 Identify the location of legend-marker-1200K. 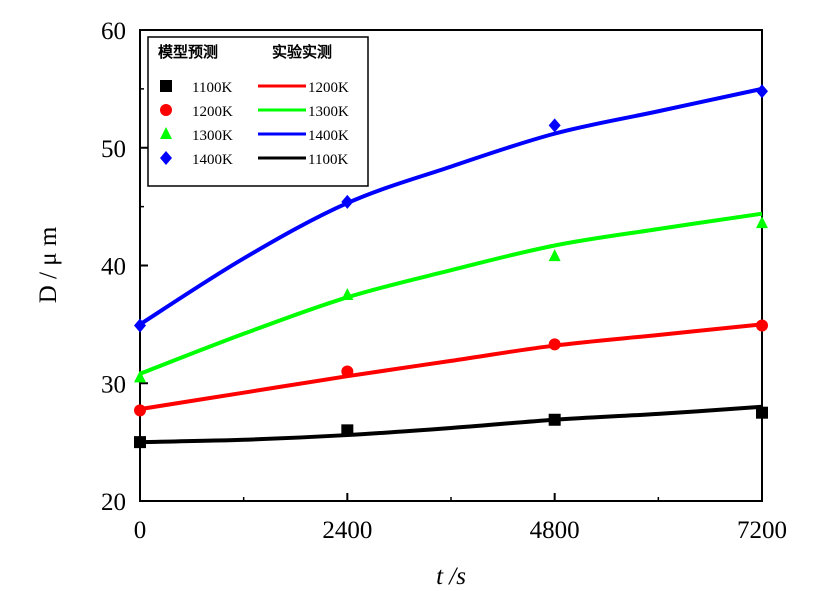
(166, 110).